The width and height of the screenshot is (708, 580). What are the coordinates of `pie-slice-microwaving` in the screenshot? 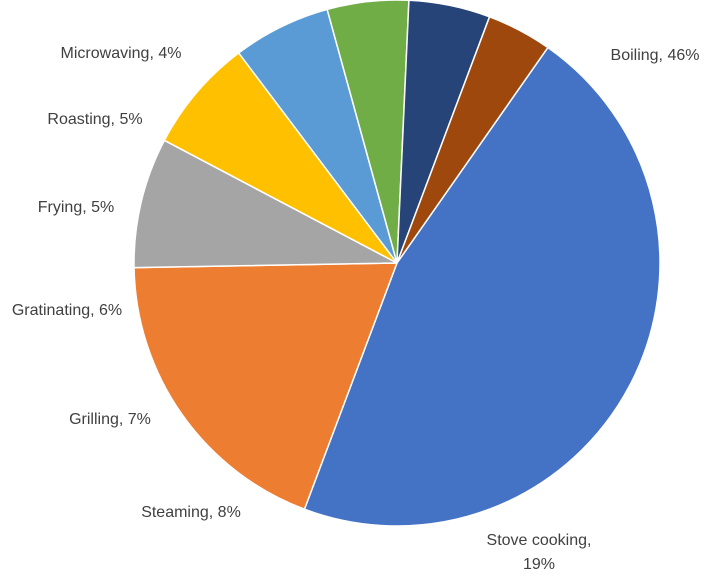 It's located at (472, 140).